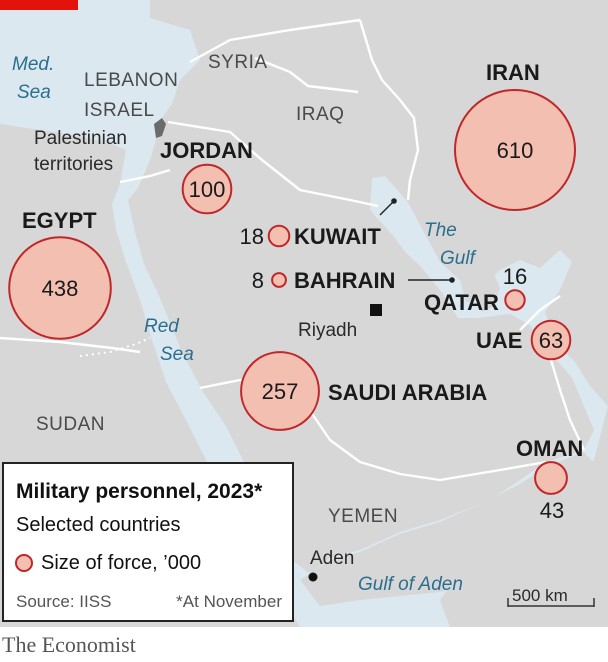  Describe the element at coordinates (515, 276) in the screenshot. I see `value-qatar: 16` at that location.